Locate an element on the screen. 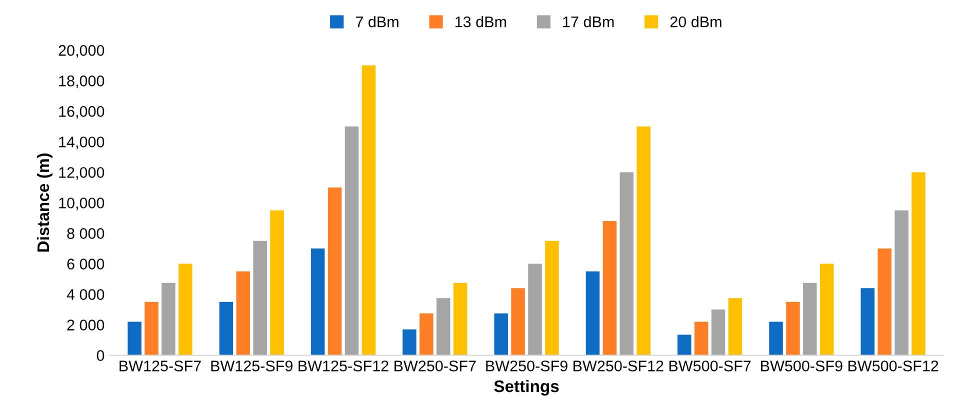  y-tick-label: 16,000 is located at coordinates (81, 112).